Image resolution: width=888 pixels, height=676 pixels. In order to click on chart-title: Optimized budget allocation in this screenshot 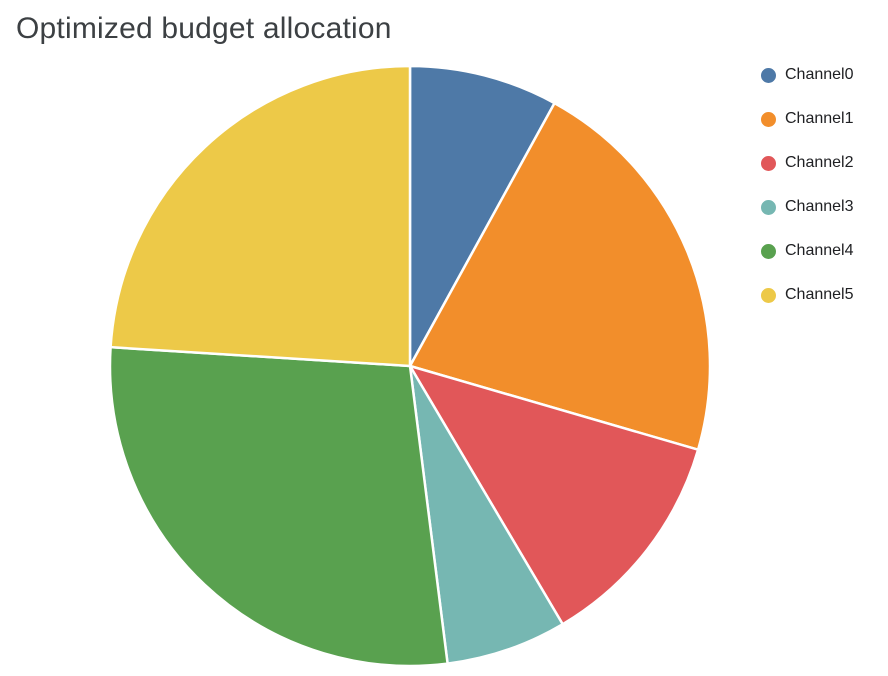, I will do `click(204, 28)`.